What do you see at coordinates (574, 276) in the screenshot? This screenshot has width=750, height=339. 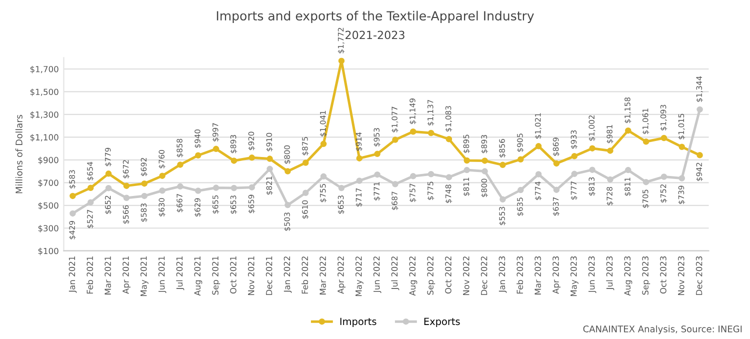 I see `x-tick-label: May 2023` at bounding box center [574, 276].